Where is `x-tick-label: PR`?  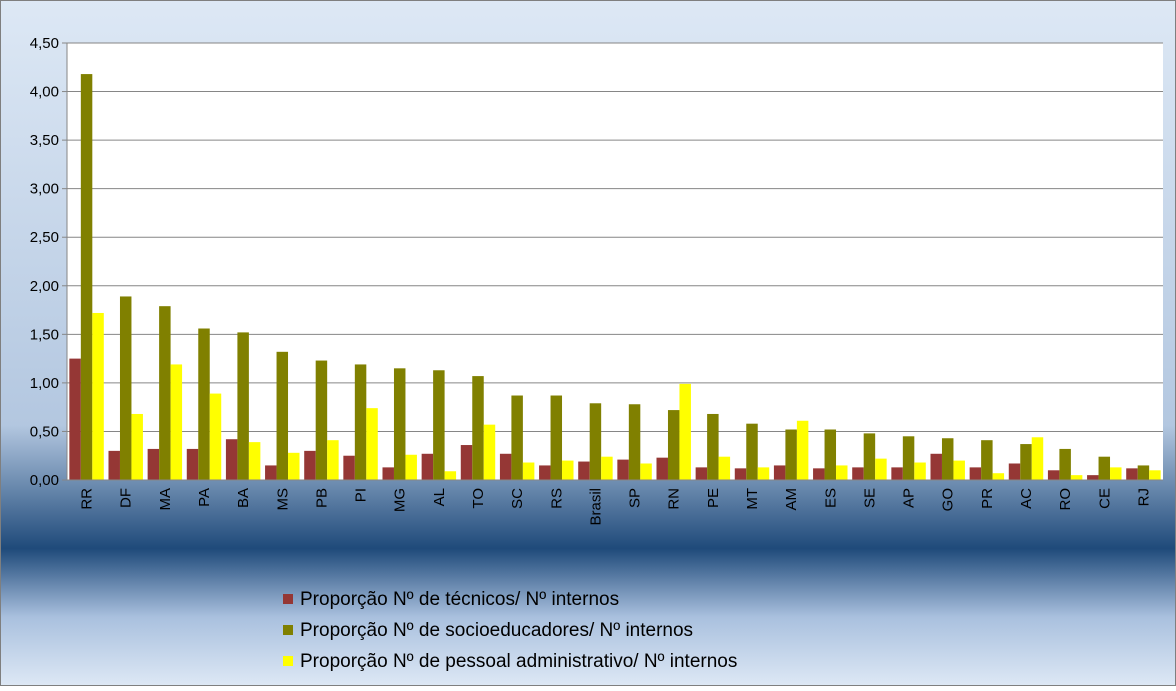 x-tick-label: PR is located at coordinates (987, 498).